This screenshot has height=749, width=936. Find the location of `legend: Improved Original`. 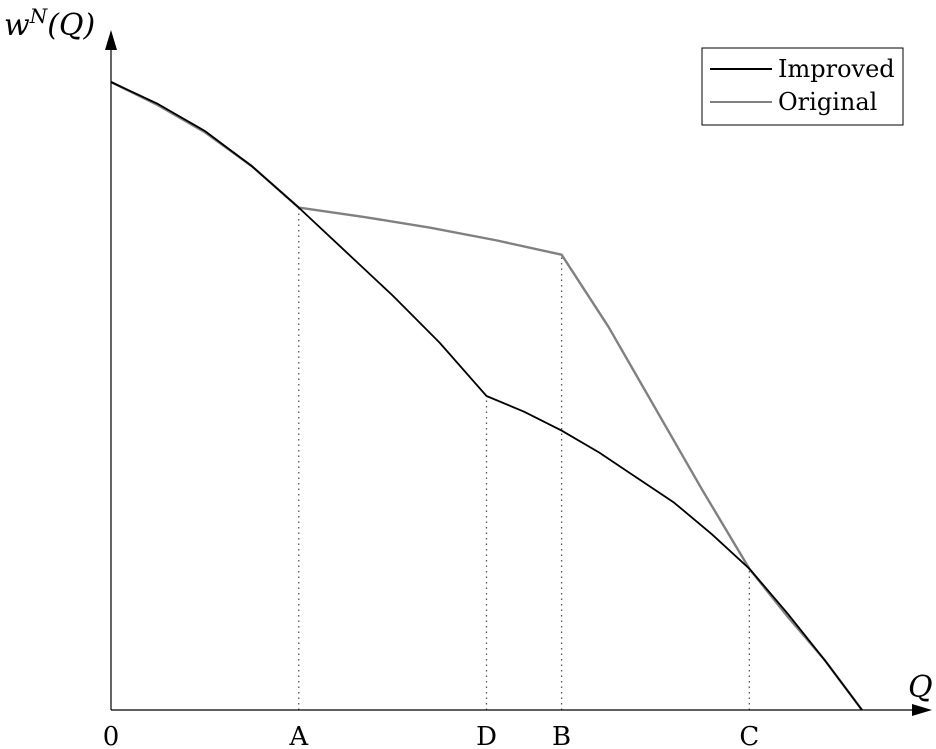

legend: Improved Original is located at coordinates (802, 86).